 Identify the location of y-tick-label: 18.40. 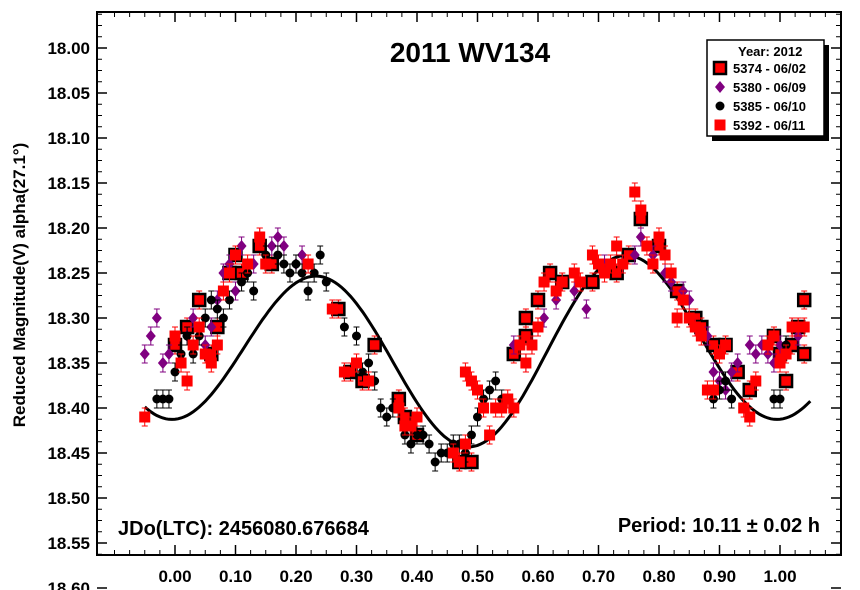
(68, 408).